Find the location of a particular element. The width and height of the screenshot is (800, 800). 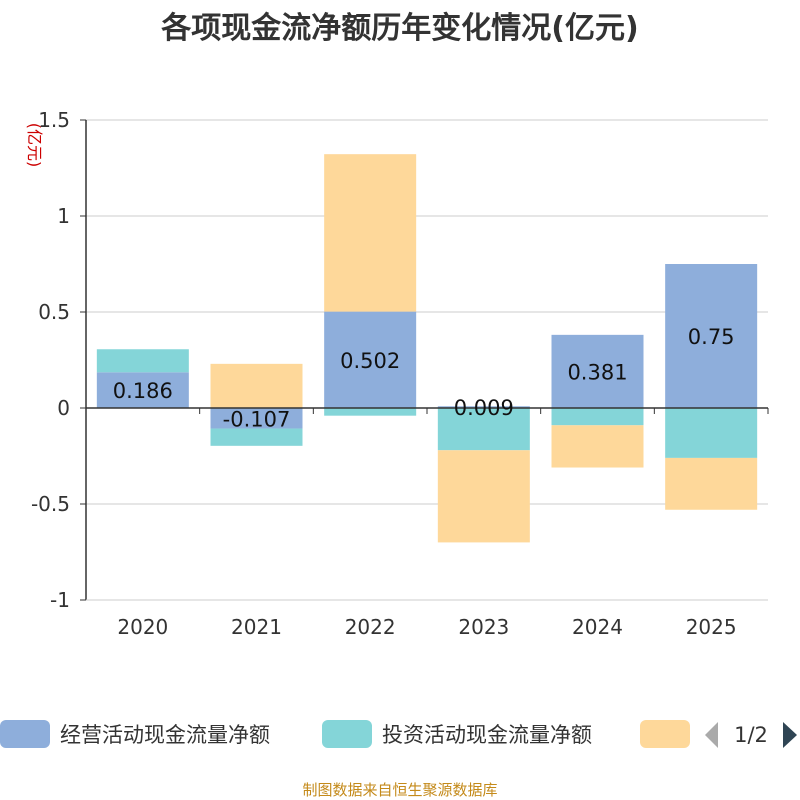

legend-next-page-icon is located at coordinates (790, 735).